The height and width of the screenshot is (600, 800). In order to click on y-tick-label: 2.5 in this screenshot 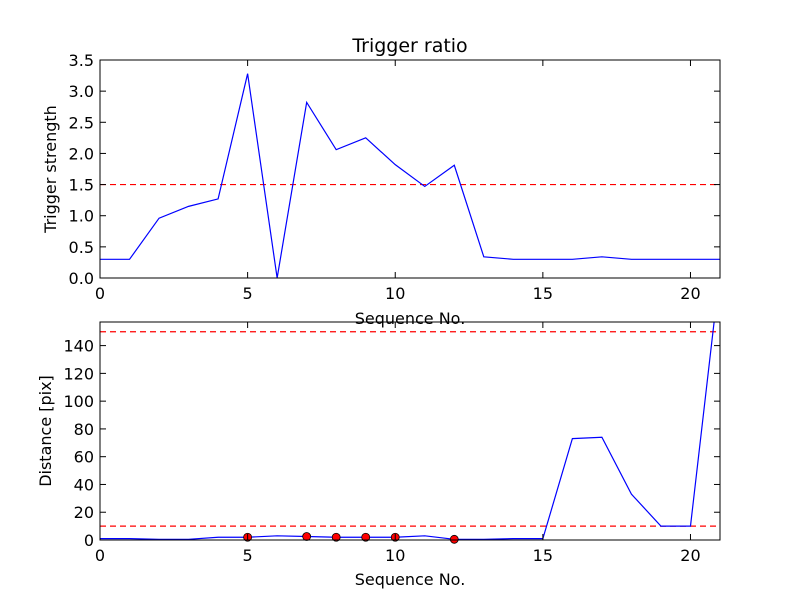, I will do `click(81, 122)`.